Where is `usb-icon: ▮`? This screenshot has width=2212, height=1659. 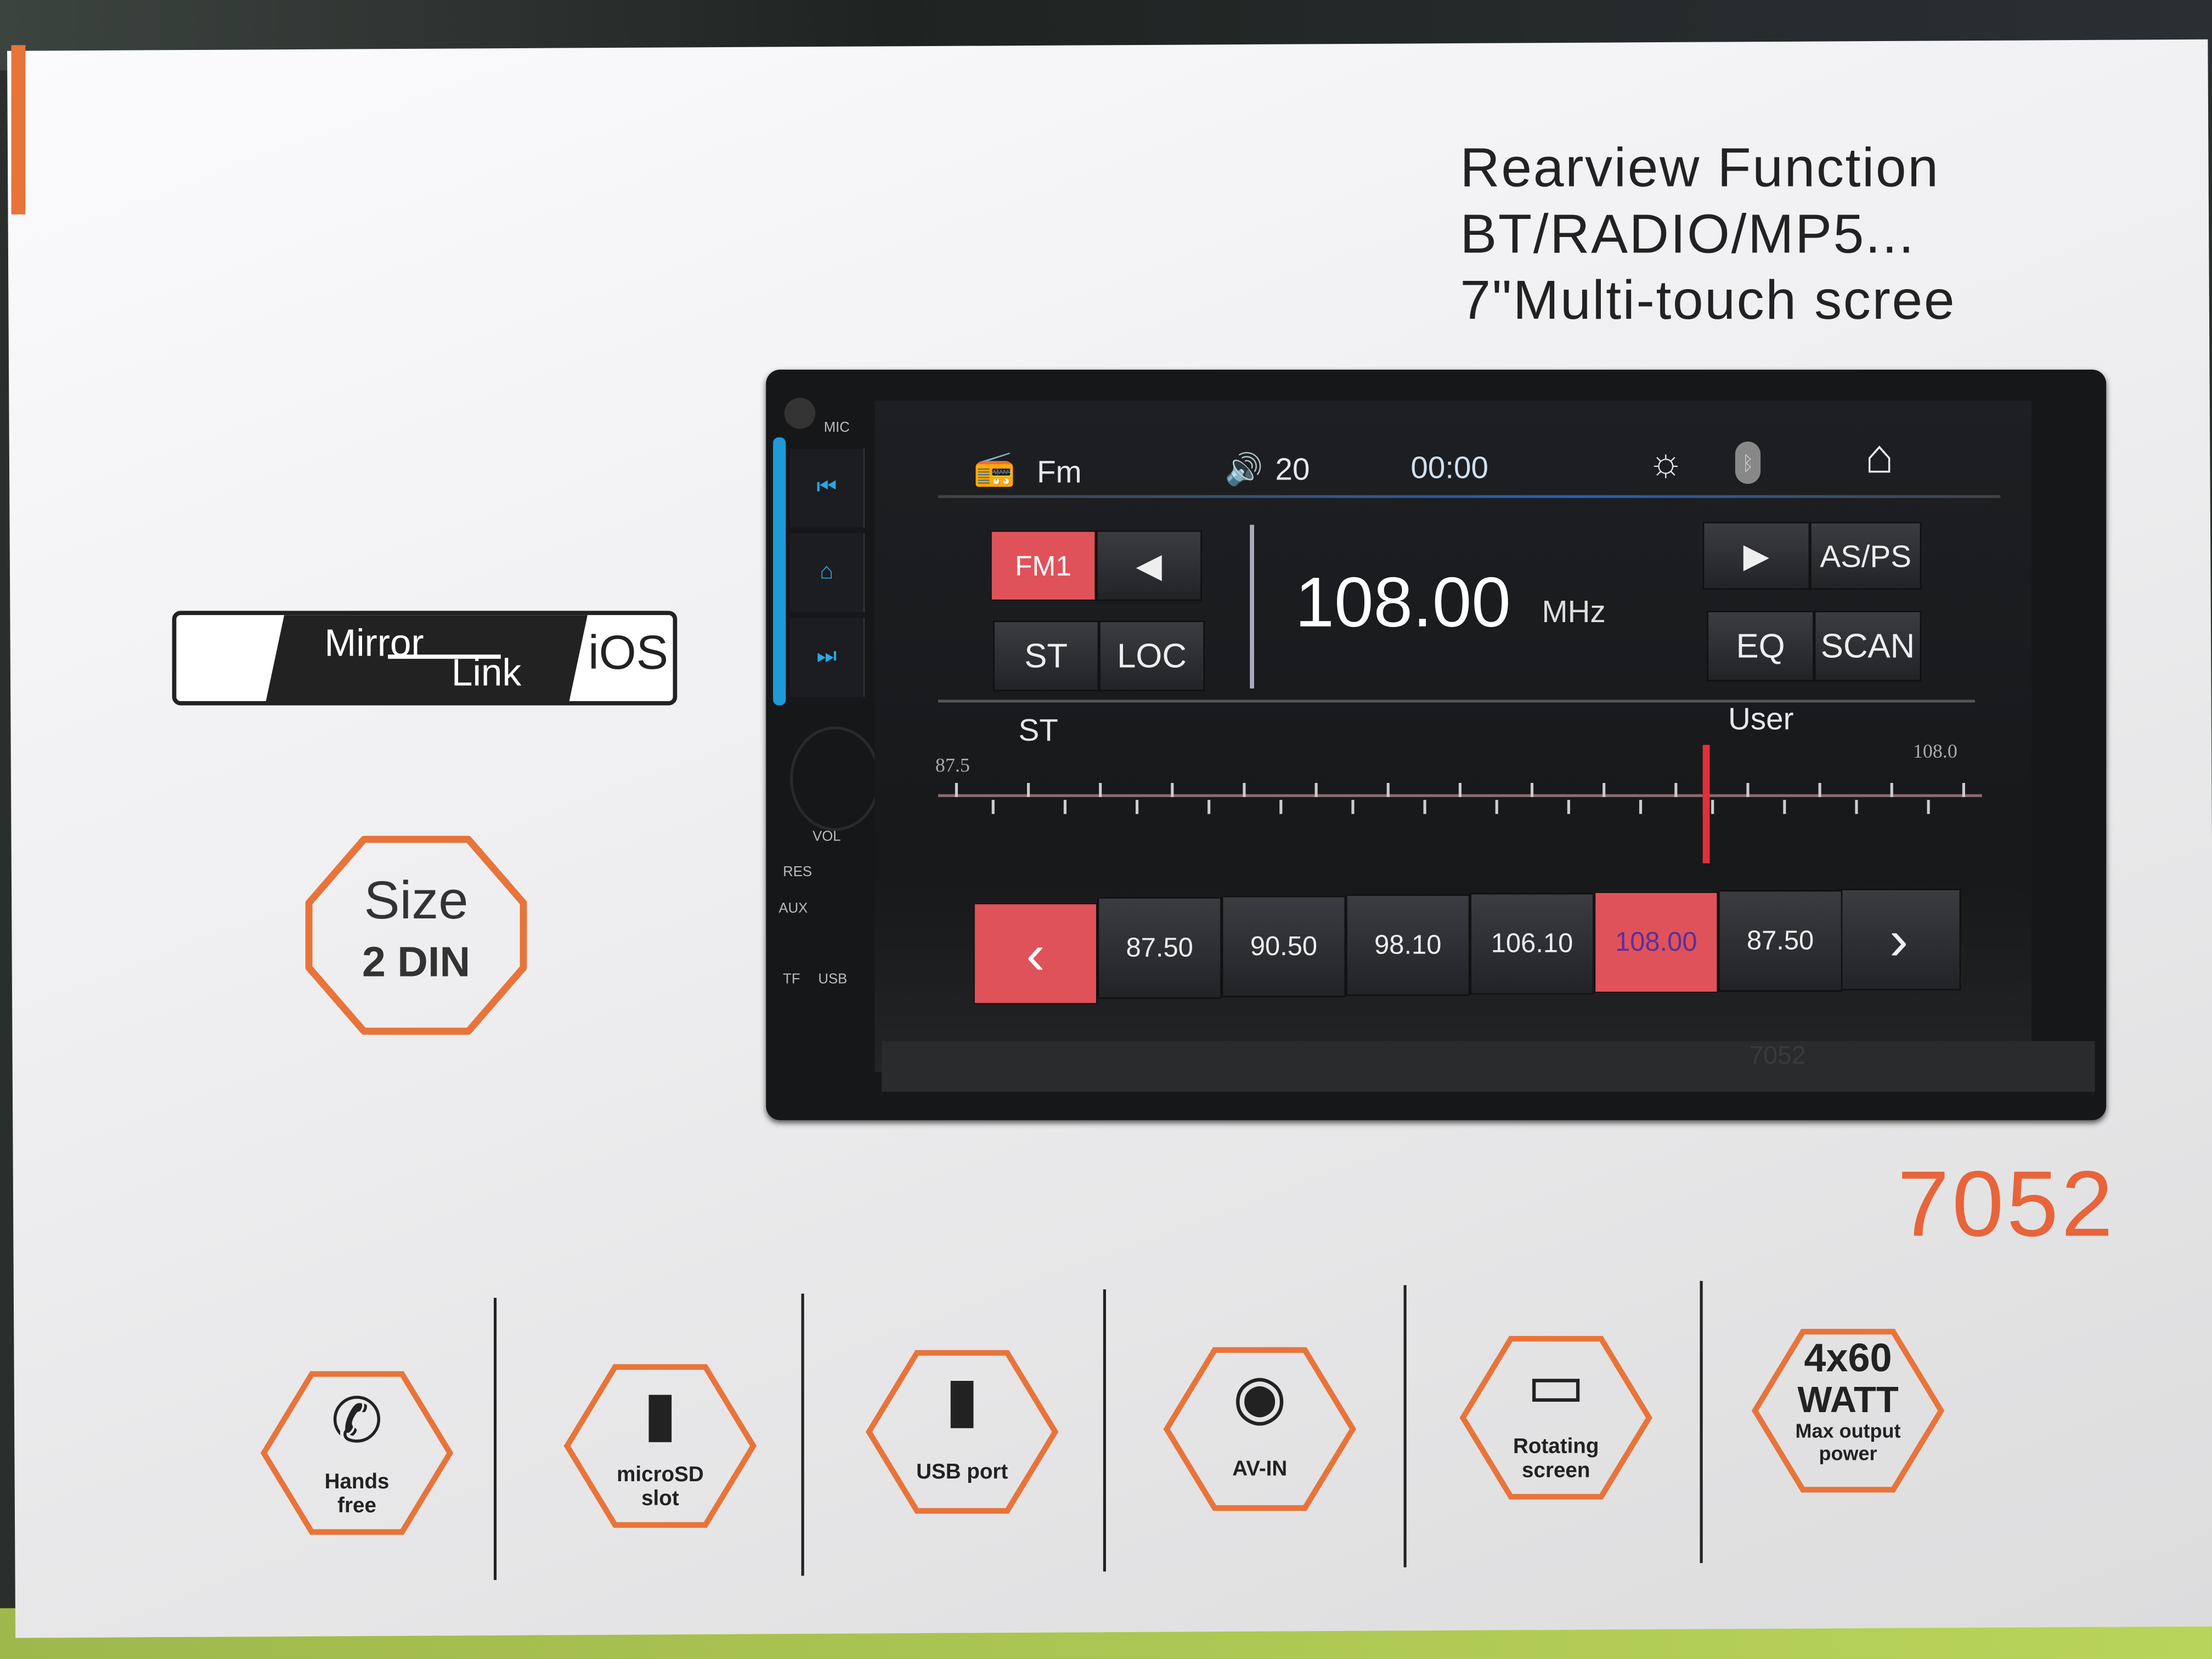 usb-icon: ▮ is located at coordinates (962, 1400).